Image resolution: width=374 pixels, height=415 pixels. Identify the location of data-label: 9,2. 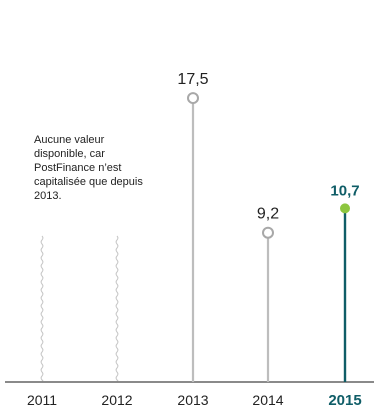
(268, 214).